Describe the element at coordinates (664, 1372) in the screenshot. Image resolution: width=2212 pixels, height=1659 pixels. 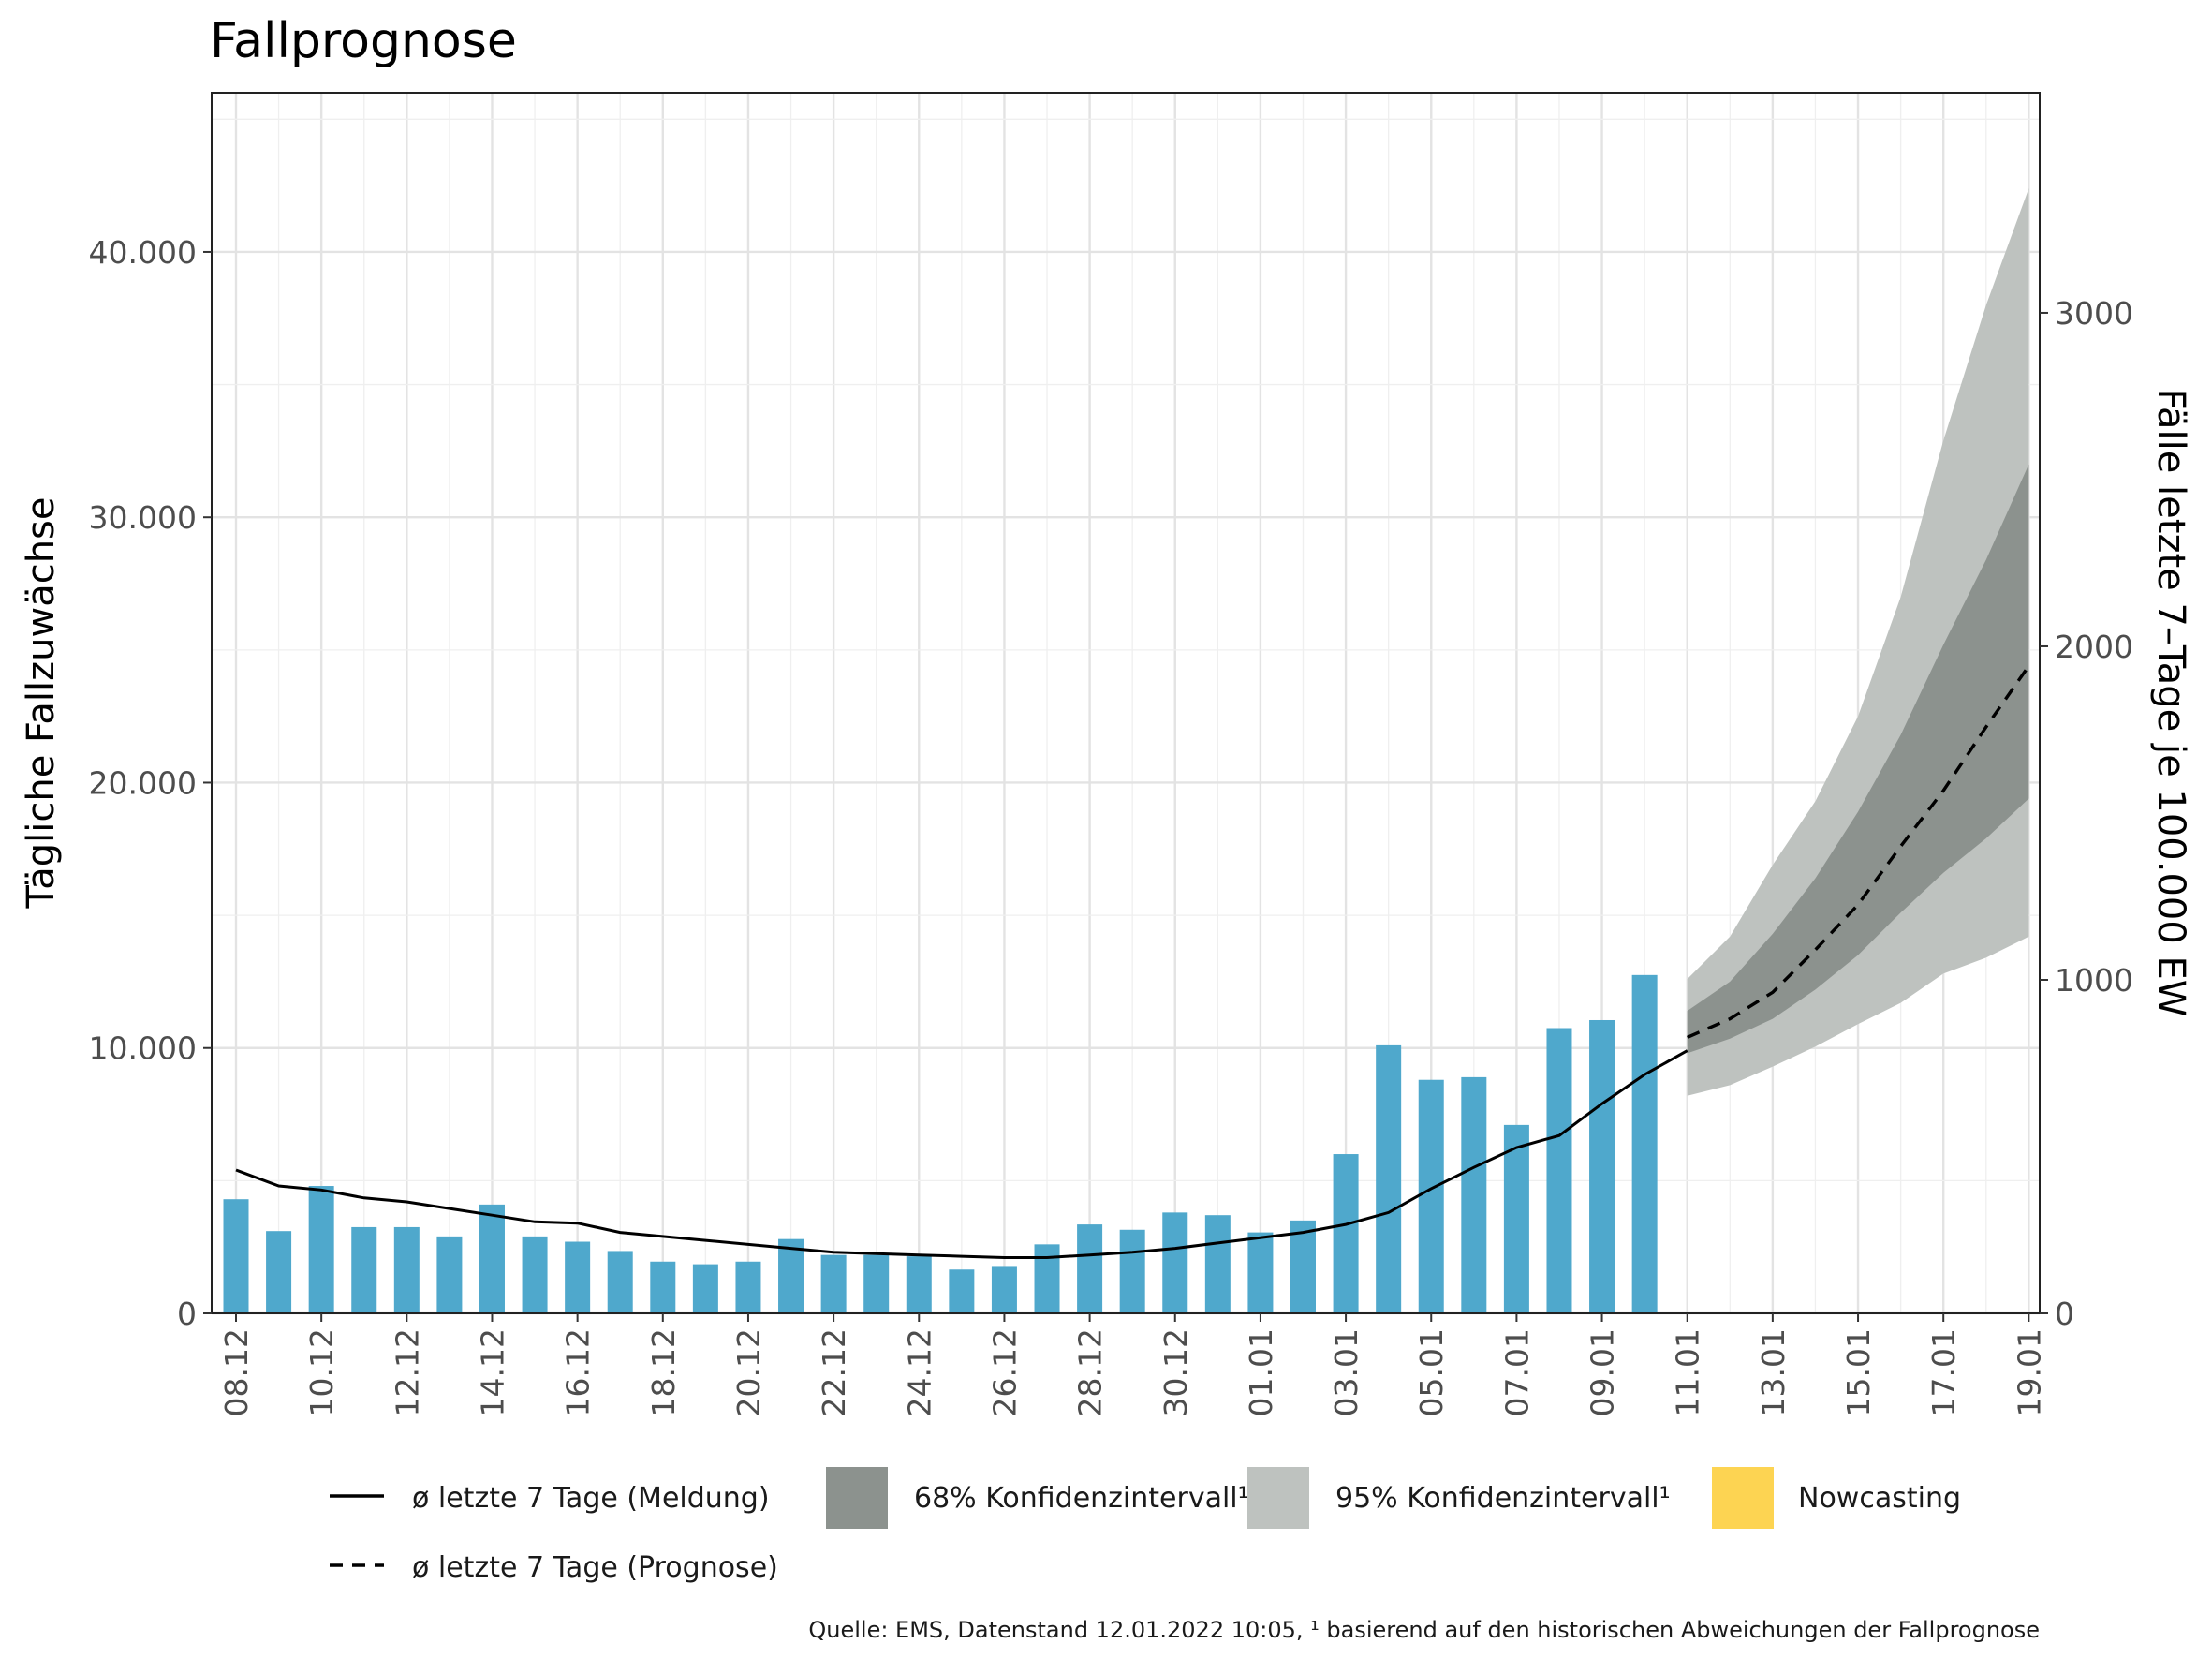
I see `x-tick-label: 18.12` at that location.